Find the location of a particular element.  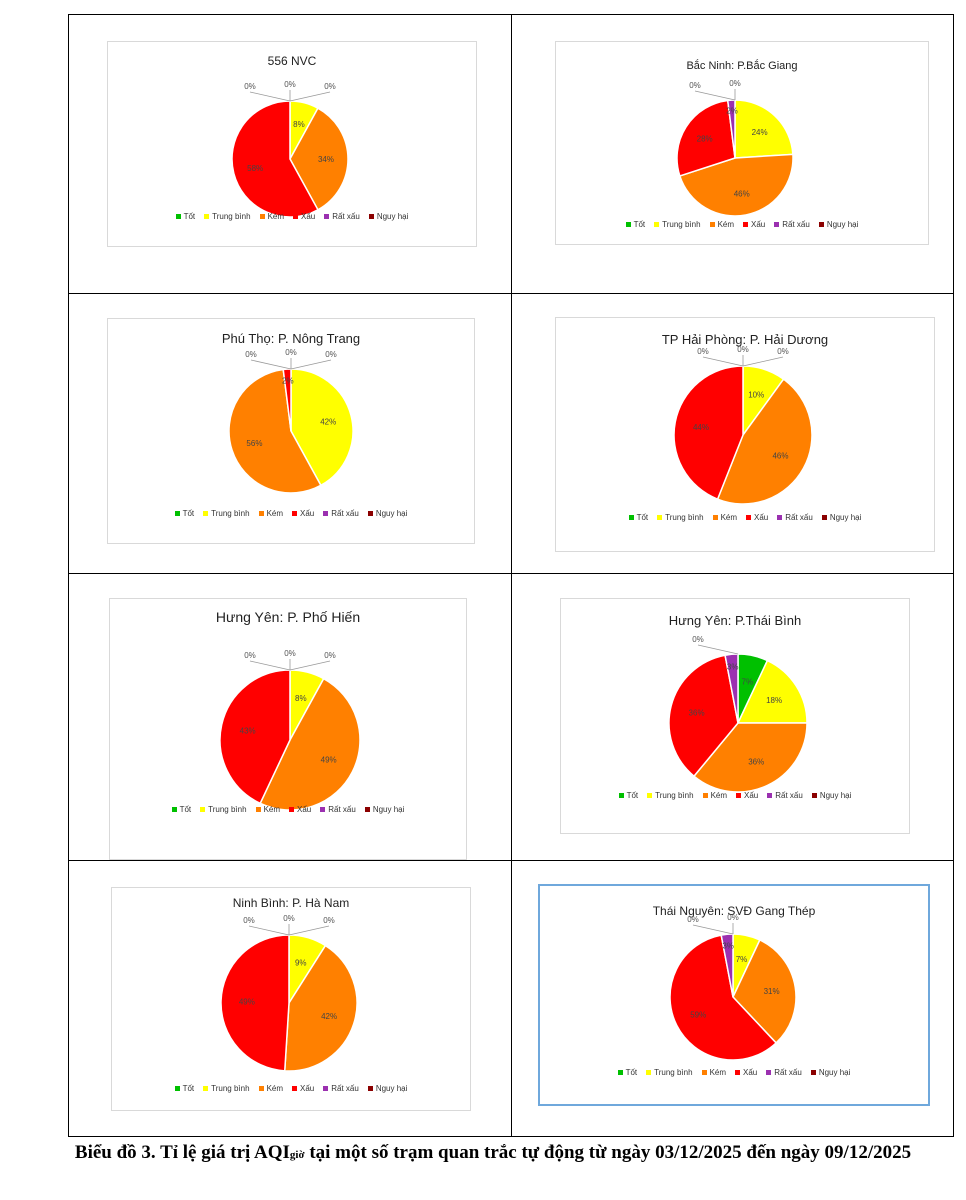

pie-svg: 10% 46% 44% 0% 0% 0% is located at coordinates (743, 425).